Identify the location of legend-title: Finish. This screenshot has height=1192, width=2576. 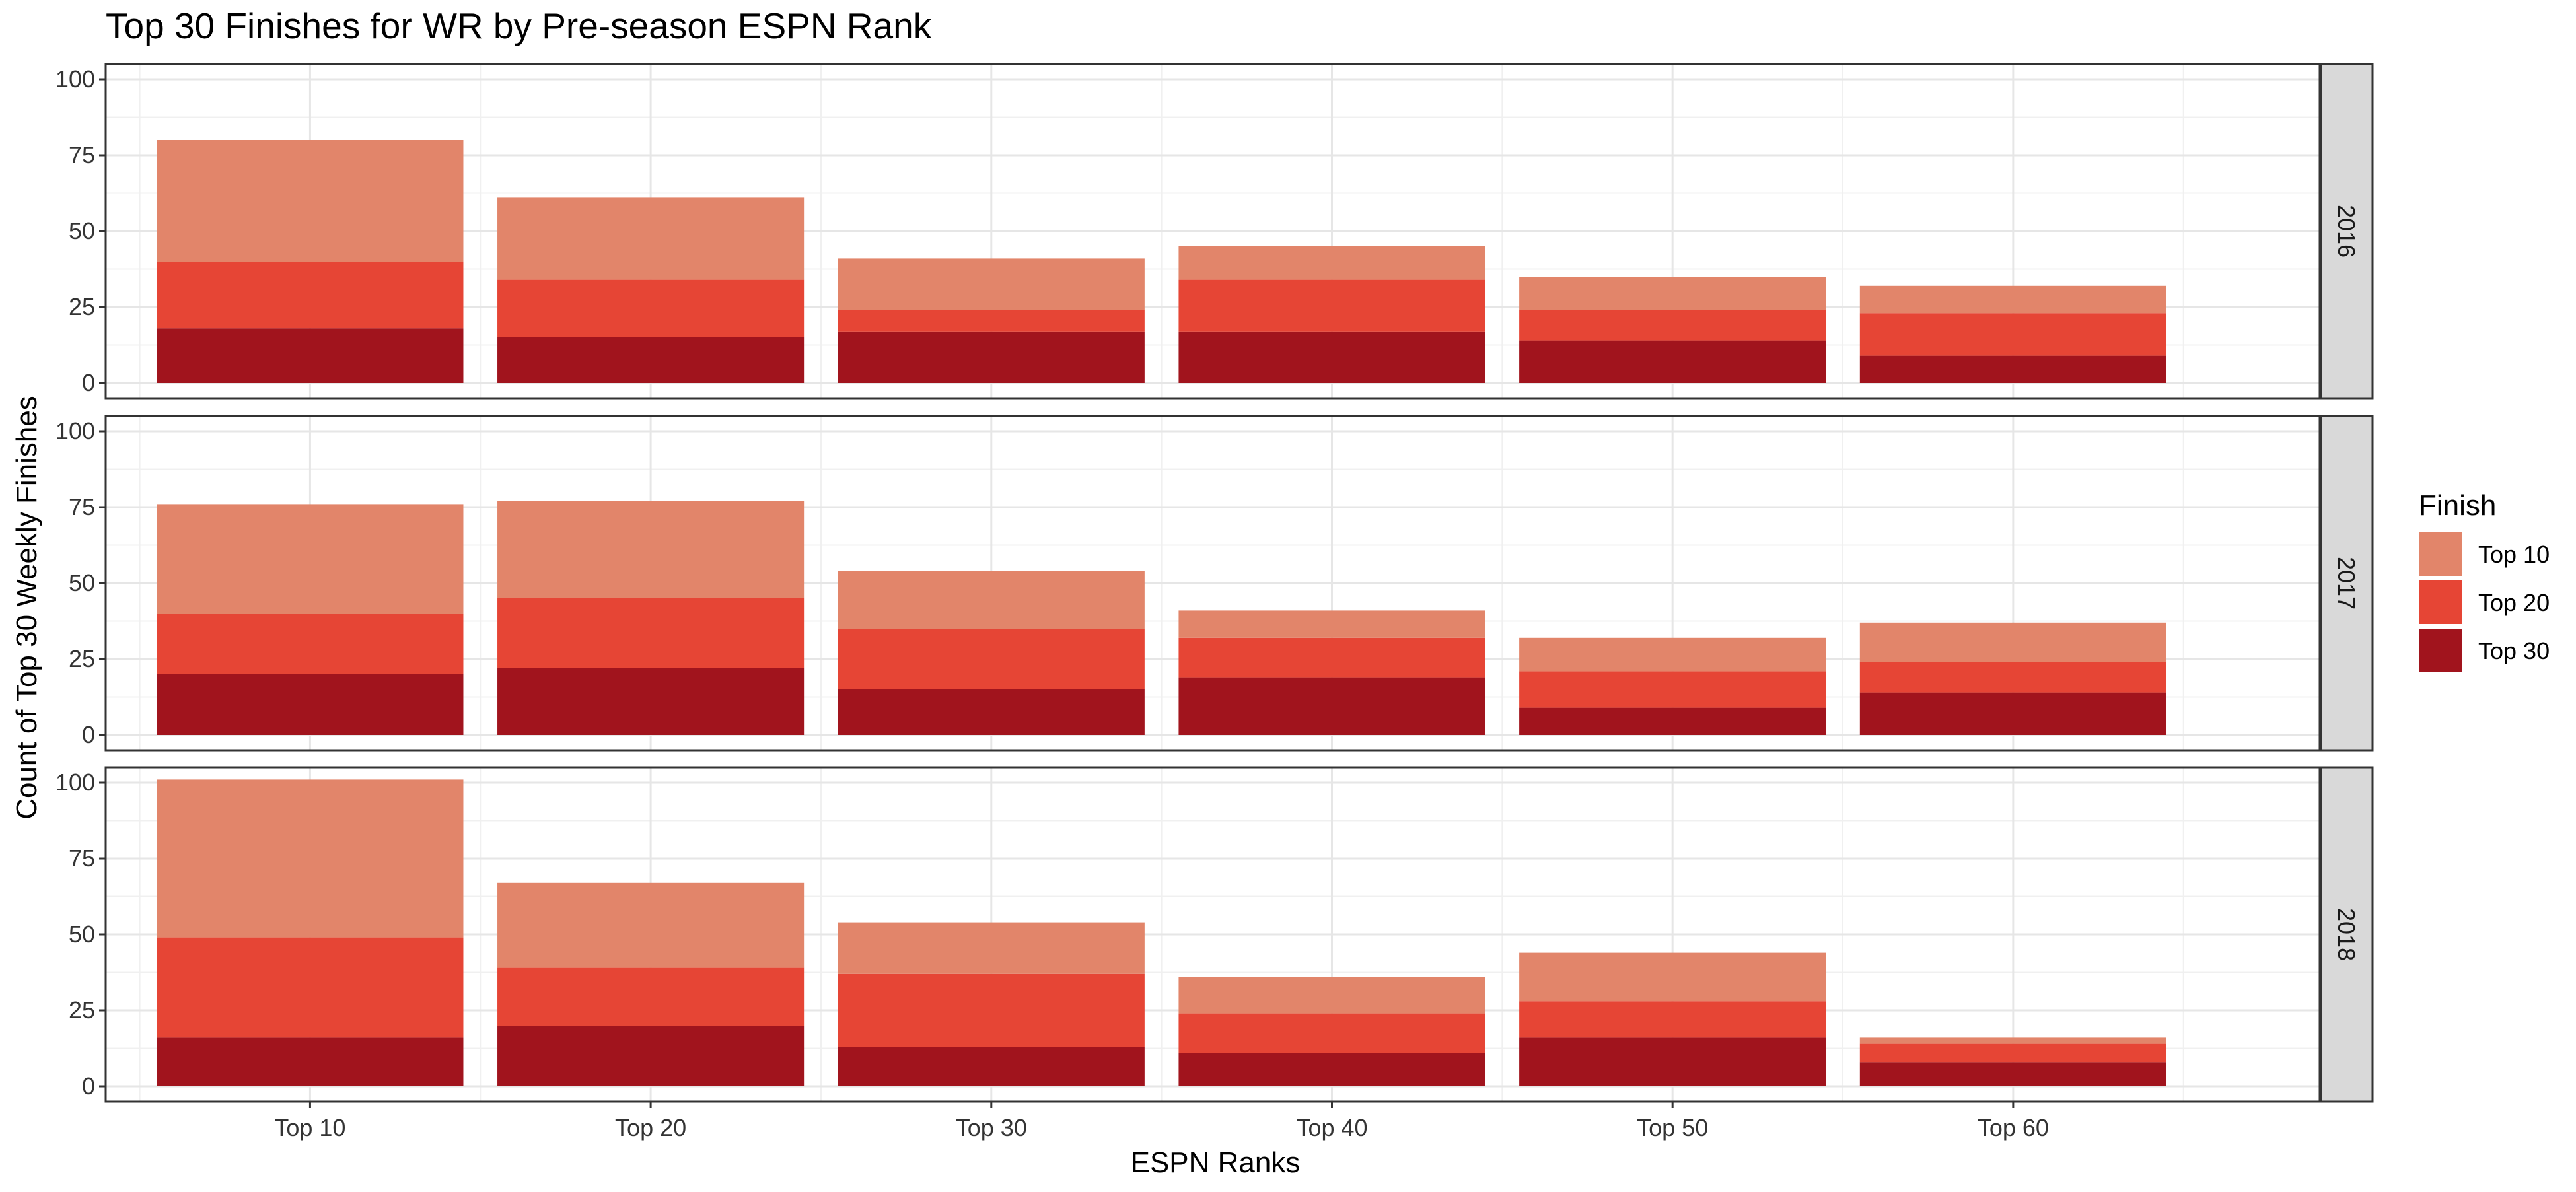
(2457, 505).